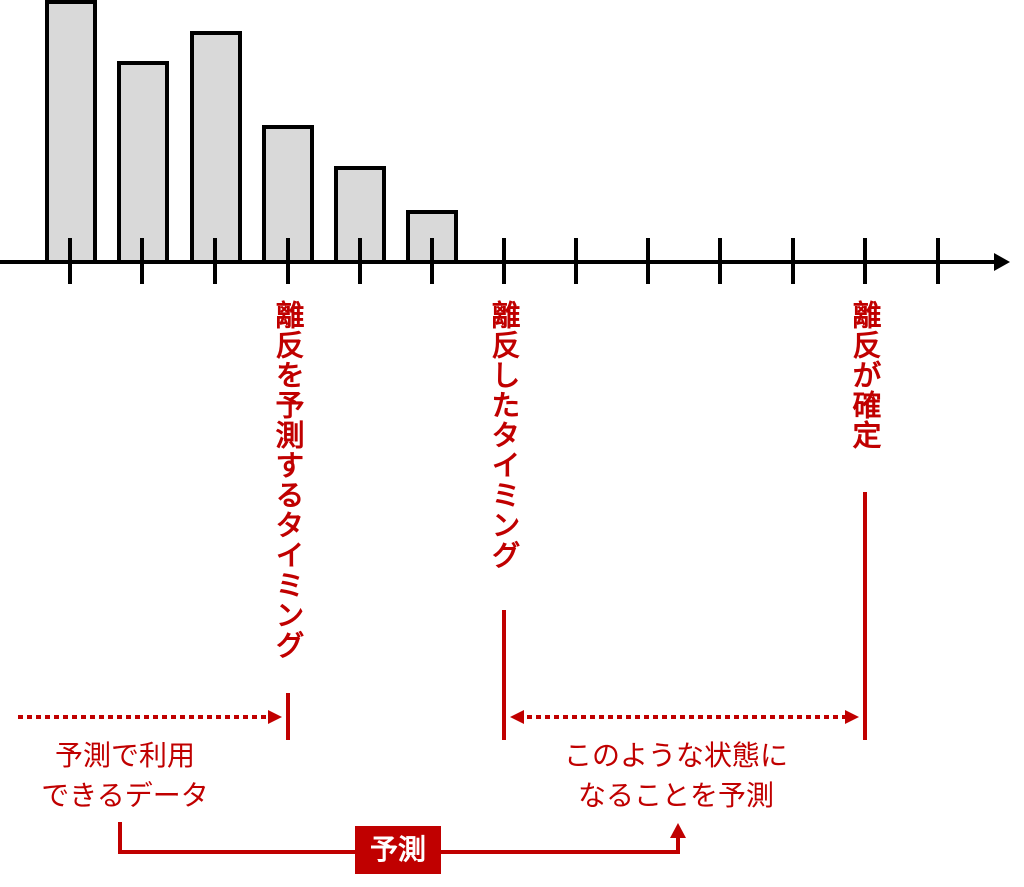  What do you see at coordinates (865, 375) in the screenshot?
I see `churn-confirmed-label: 離反が確定` at bounding box center [865, 375].